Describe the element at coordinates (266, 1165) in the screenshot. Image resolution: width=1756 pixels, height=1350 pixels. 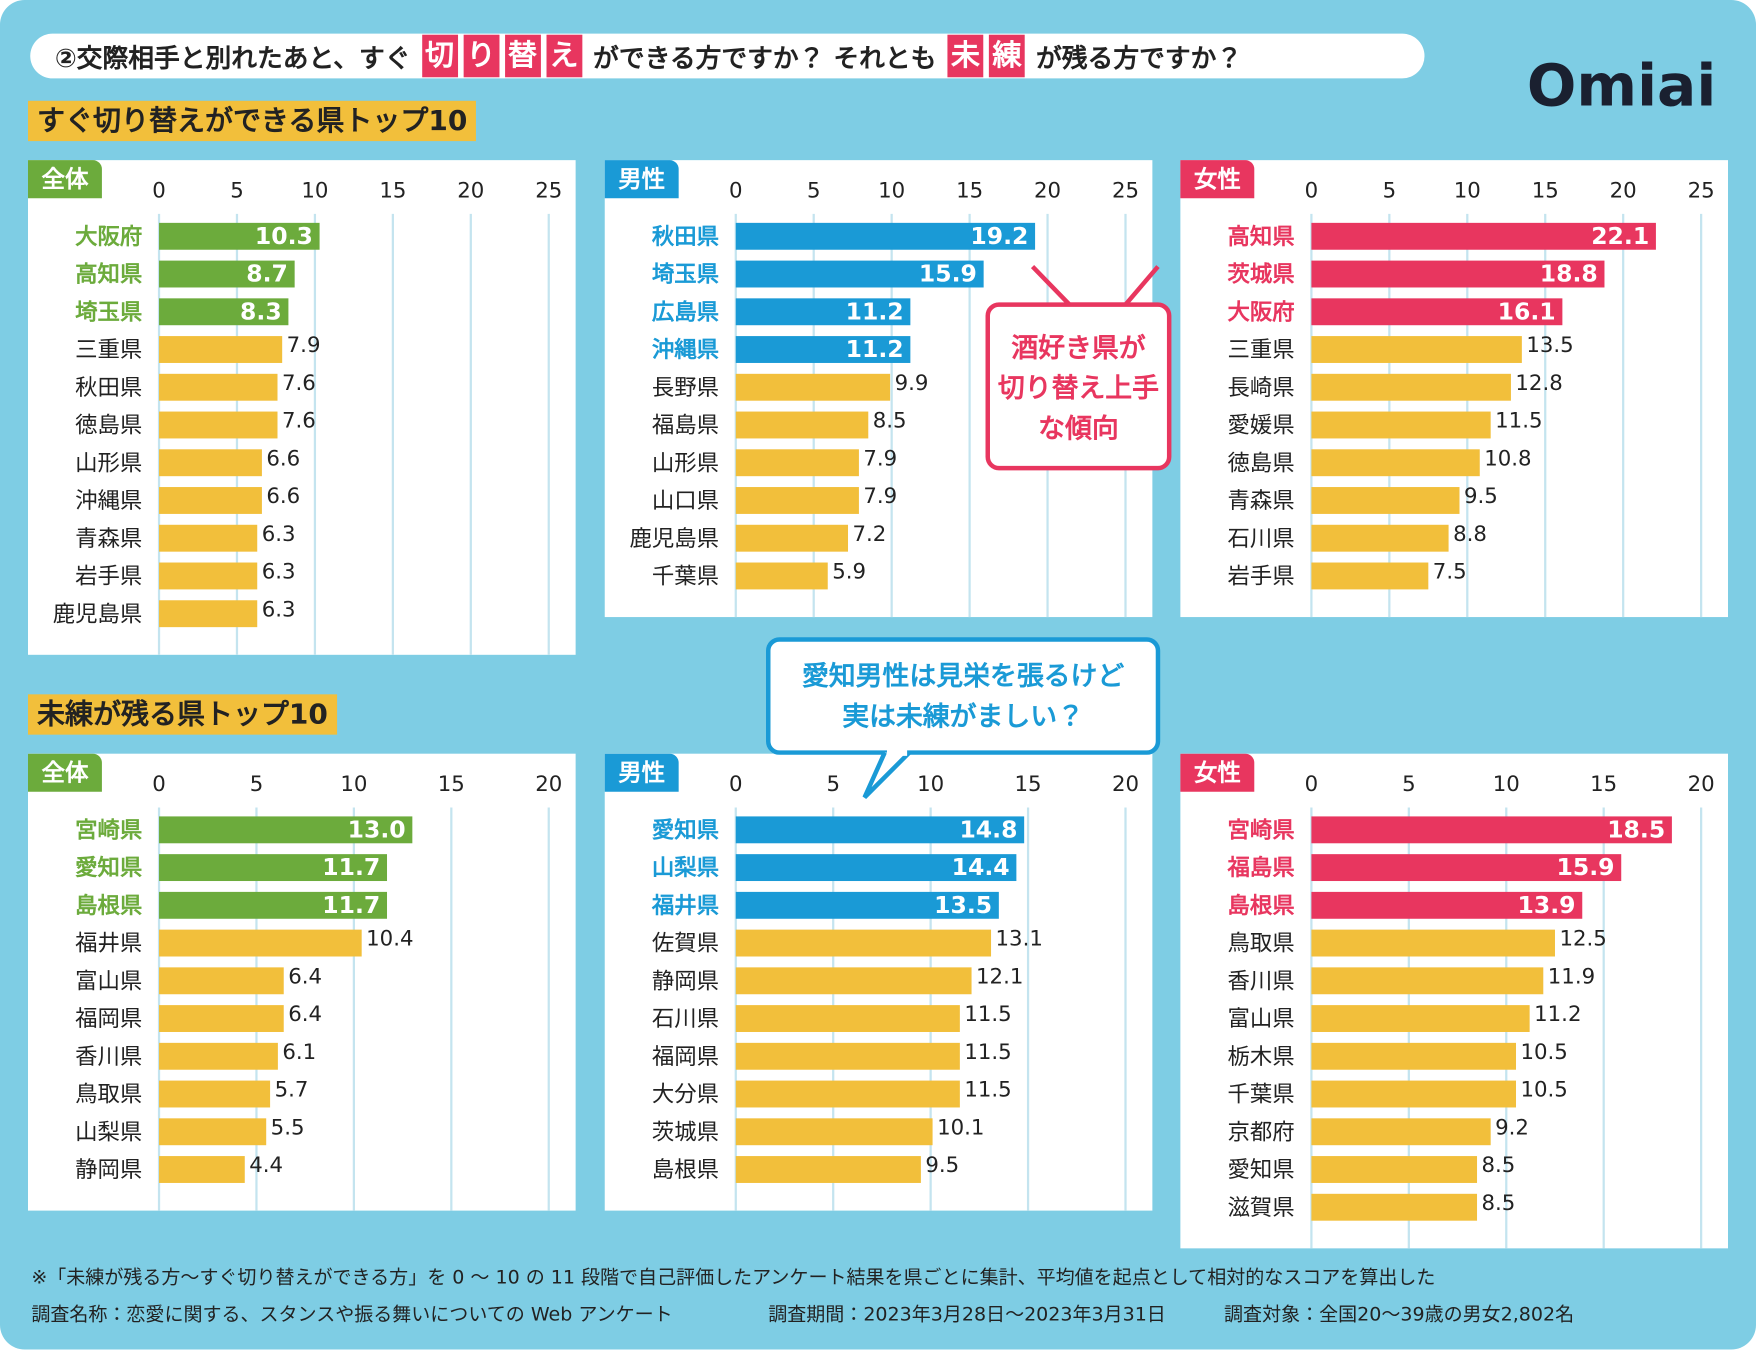
I see `value-label: 4.4` at that location.